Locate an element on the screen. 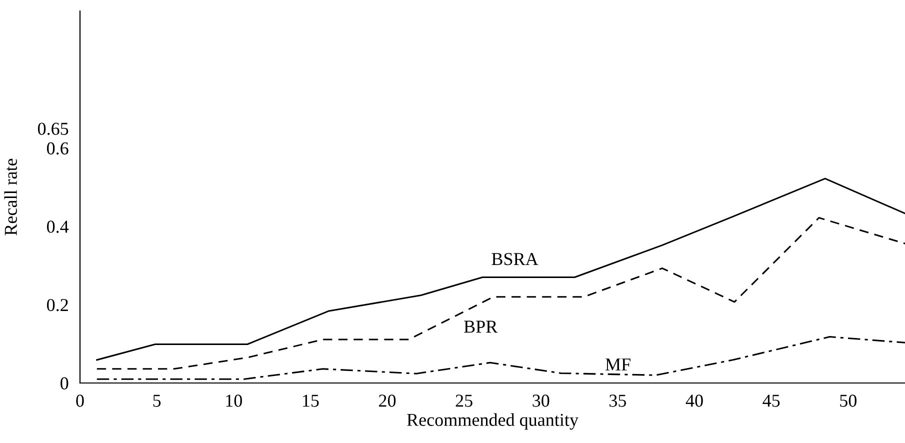 This screenshot has width=905, height=443. x-tick-label: 35 is located at coordinates (618, 400).